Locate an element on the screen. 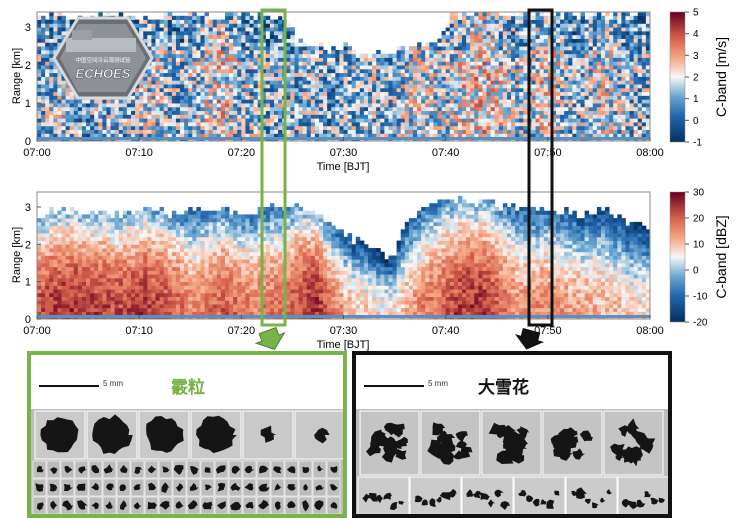  graupel-highlight-box is located at coordinates (273, 167).